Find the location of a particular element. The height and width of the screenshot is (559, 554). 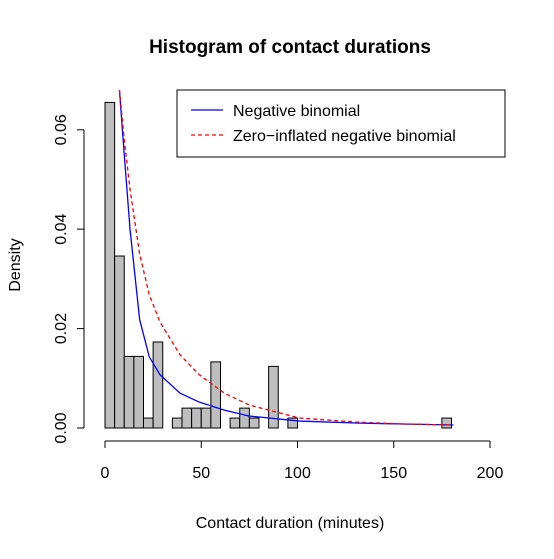

legend-label: Zero−inflated negative binomial is located at coordinates (344, 136).